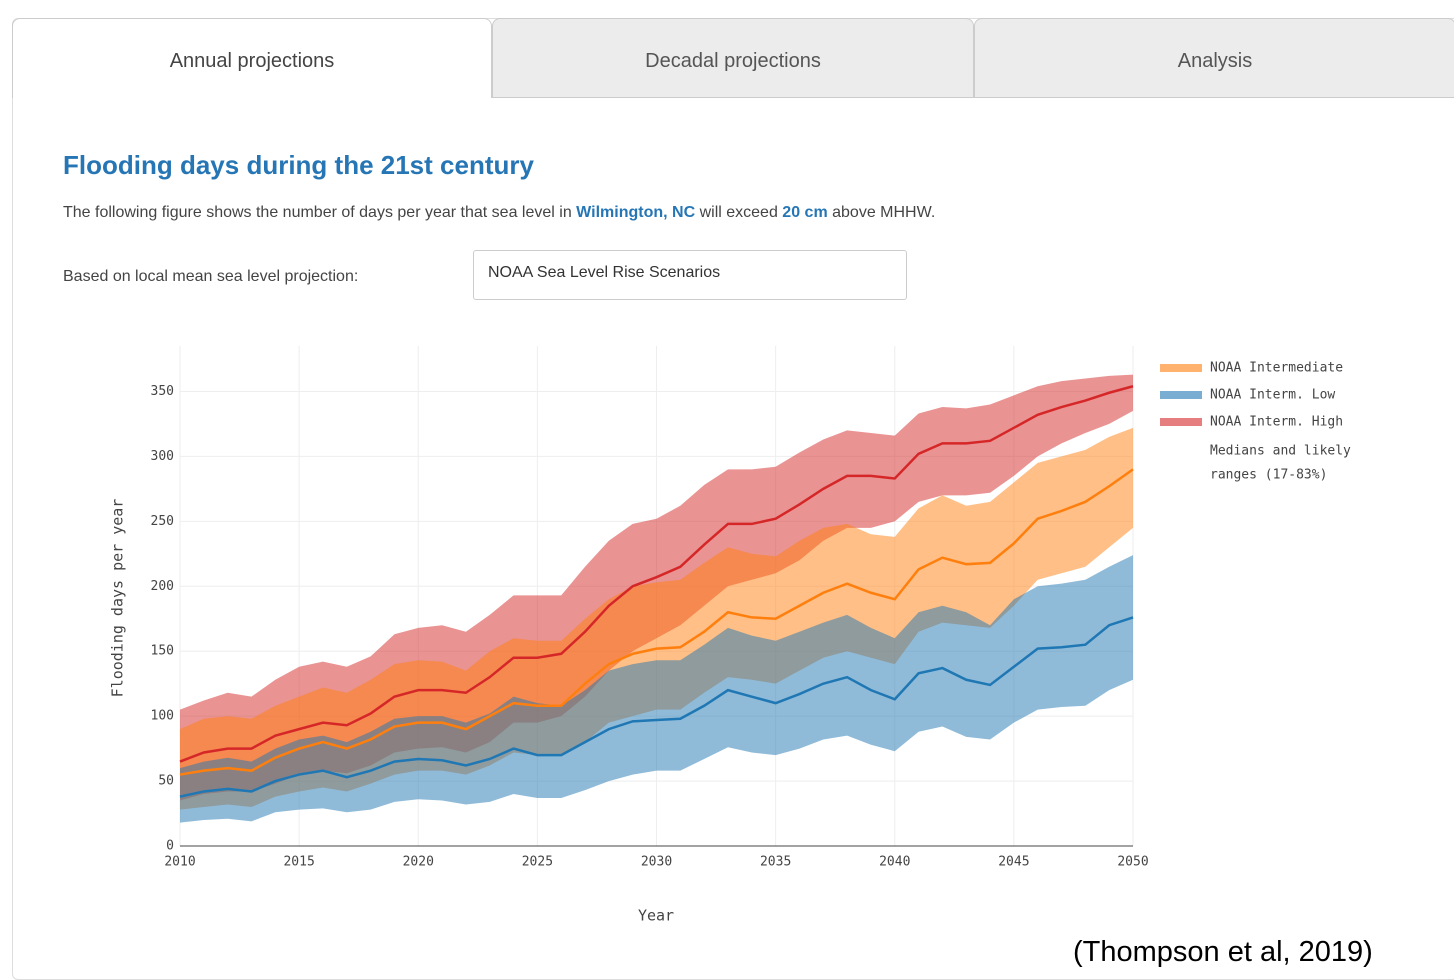  I want to click on projection-select: NOAA Sea Level Rise Scenarios, so click(690, 275).